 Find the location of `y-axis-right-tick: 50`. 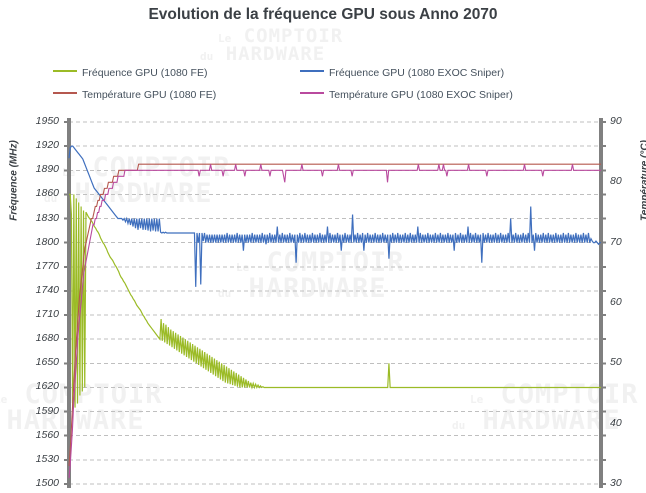

y-axis-right-tick: 50 is located at coordinates (616, 362).